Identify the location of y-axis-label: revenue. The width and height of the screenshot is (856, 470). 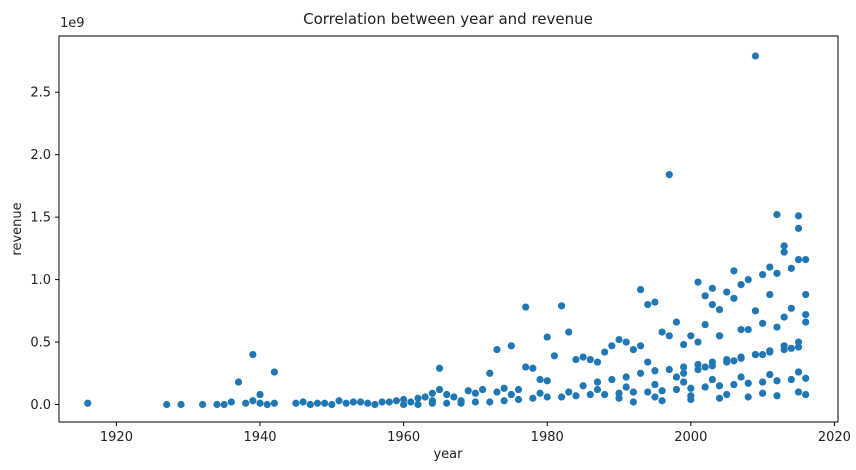
(17, 228).